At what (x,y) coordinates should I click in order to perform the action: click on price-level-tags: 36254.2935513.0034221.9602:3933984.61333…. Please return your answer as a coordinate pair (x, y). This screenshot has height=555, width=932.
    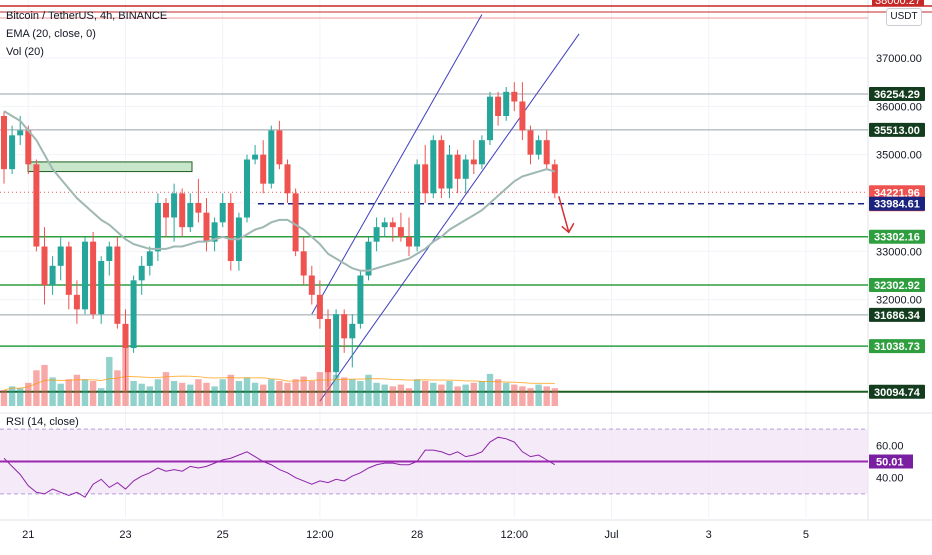
    Looking at the image, I should click on (897, 278).